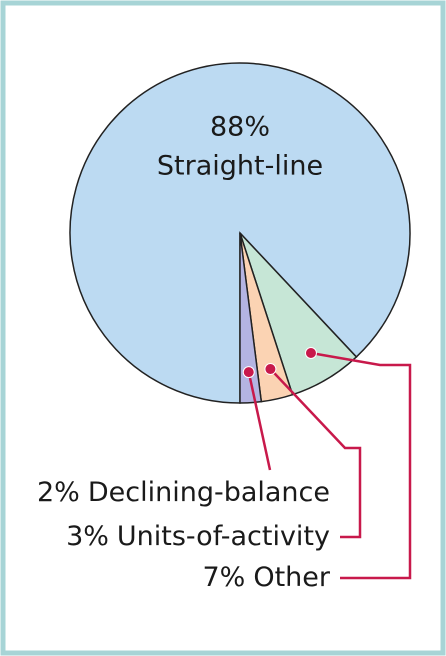 The height and width of the screenshot is (656, 446). What do you see at coordinates (209, 492) in the screenshot?
I see `legend-name: Declining-balance` at bounding box center [209, 492].